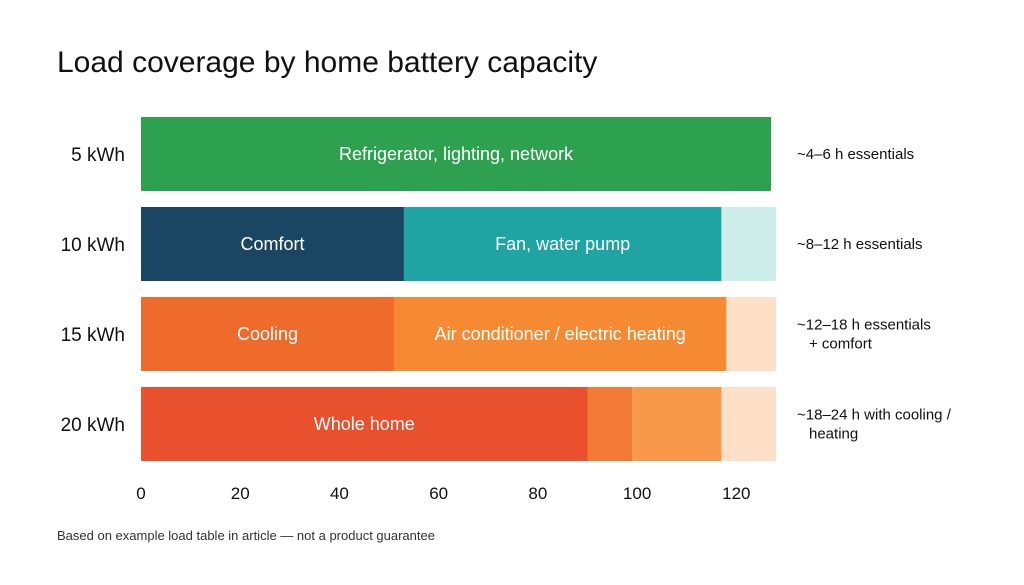  Describe the element at coordinates (637, 493) in the screenshot. I see `x-tick-label: 100` at that location.